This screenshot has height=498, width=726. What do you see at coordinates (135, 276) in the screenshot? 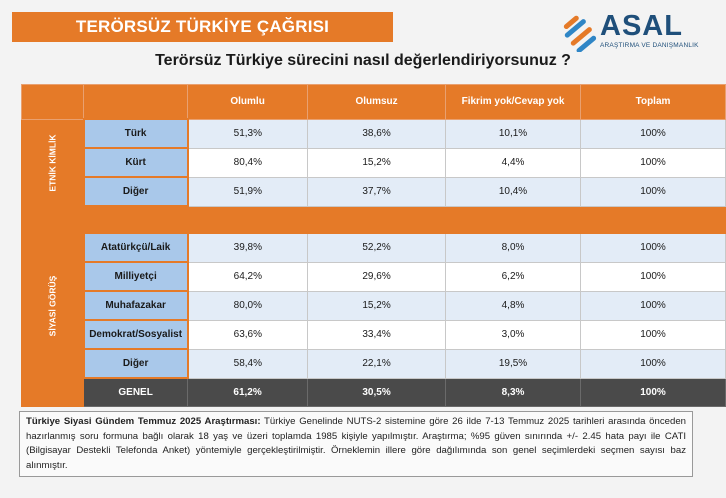
I see `row-label: Milliyetçi` at bounding box center [135, 276].